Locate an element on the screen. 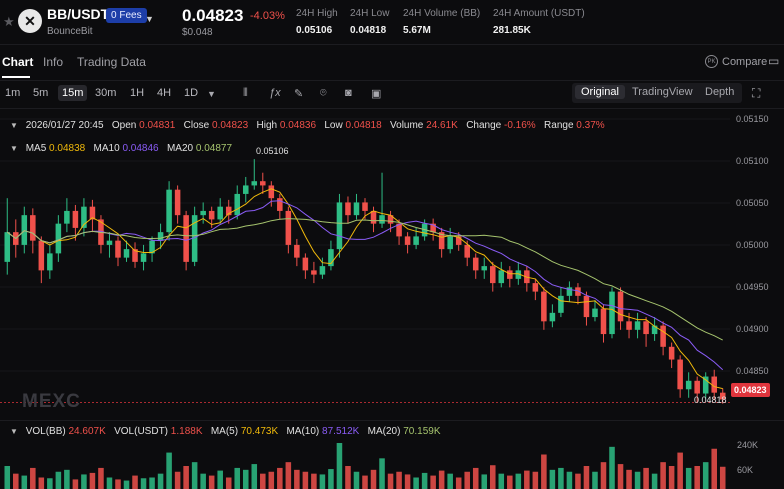 The width and height of the screenshot is (784, 489). tab-trading-data: Trading Data is located at coordinates (111, 62).